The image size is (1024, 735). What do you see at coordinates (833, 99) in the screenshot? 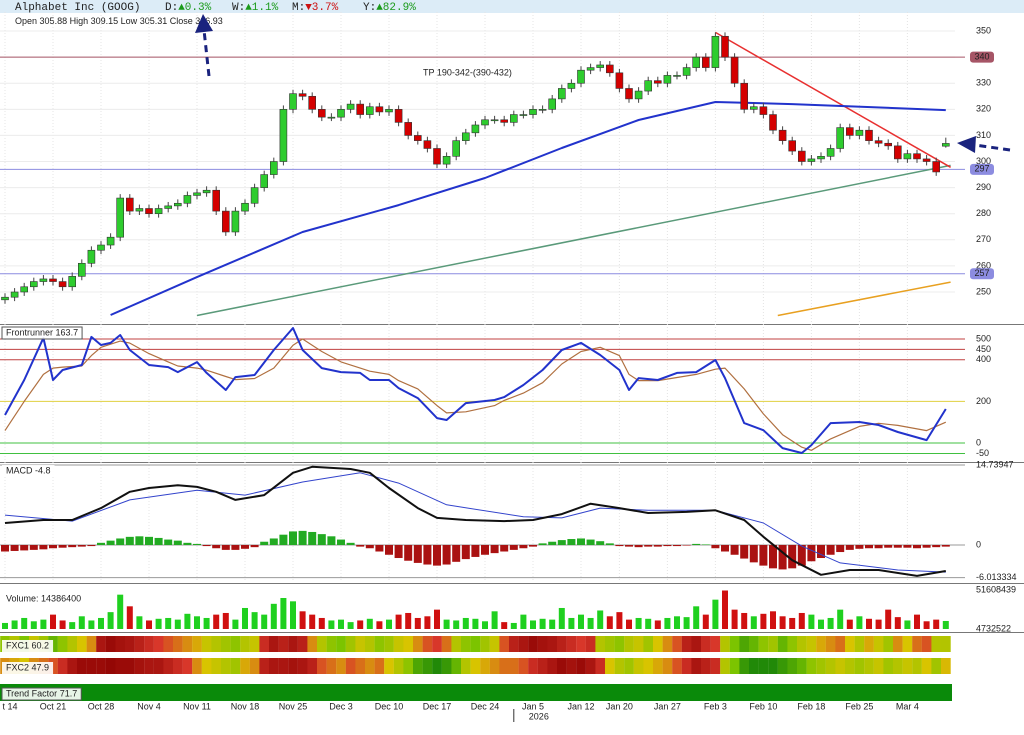
I see `line-series` at bounding box center [833, 99].